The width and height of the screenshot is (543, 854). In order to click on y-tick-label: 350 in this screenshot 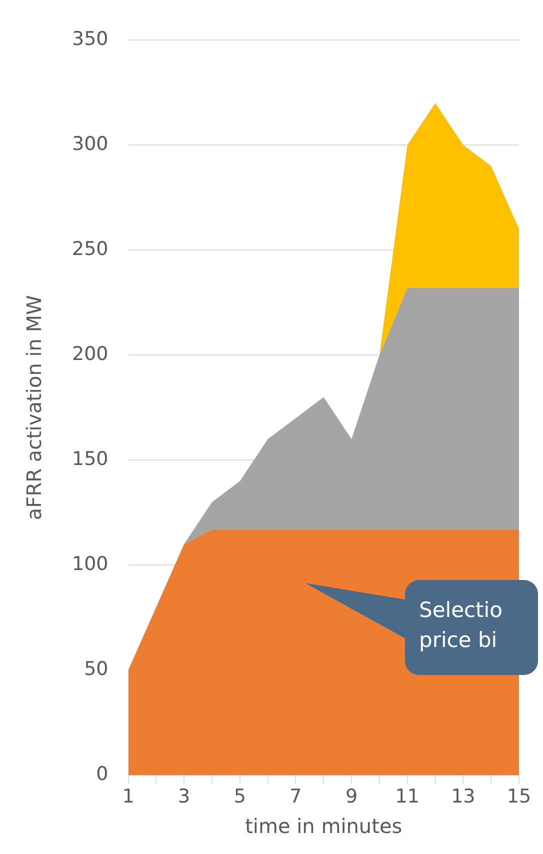, I will do `click(90, 39)`.